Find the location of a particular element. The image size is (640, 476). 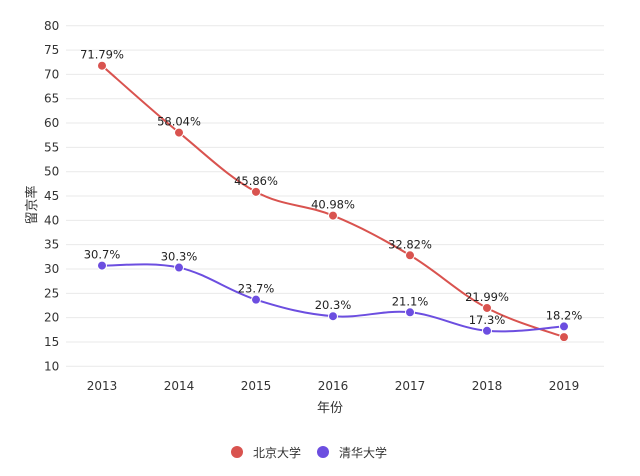

x-axis-ticks: 2013 2014 2015 2016 2017 2018 2019 is located at coordinates (333, 386).